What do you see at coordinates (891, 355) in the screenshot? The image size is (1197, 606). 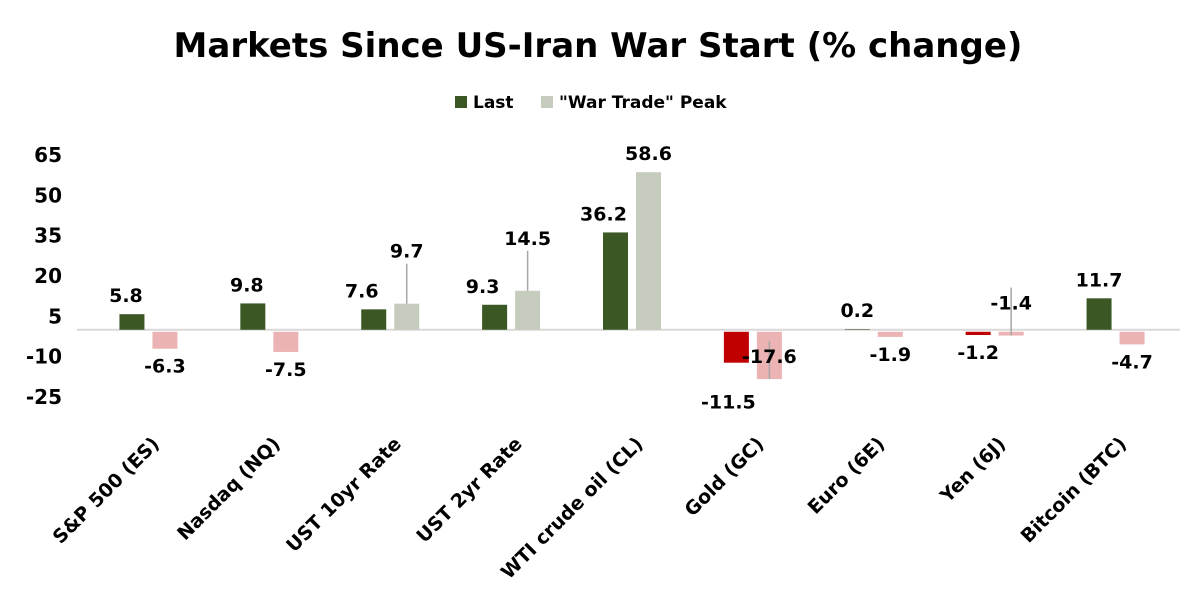 I see `data-label: -1.9` at bounding box center [891, 355].